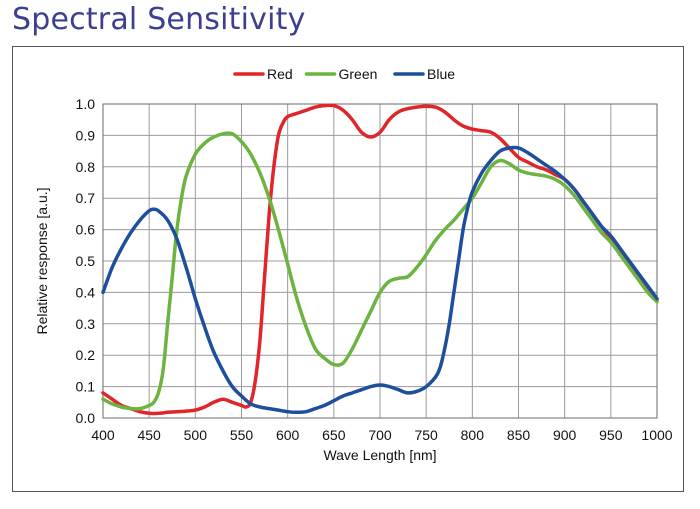  Describe the element at coordinates (379, 455) in the screenshot. I see `x-axis-label: Wave Length [nm]` at that location.